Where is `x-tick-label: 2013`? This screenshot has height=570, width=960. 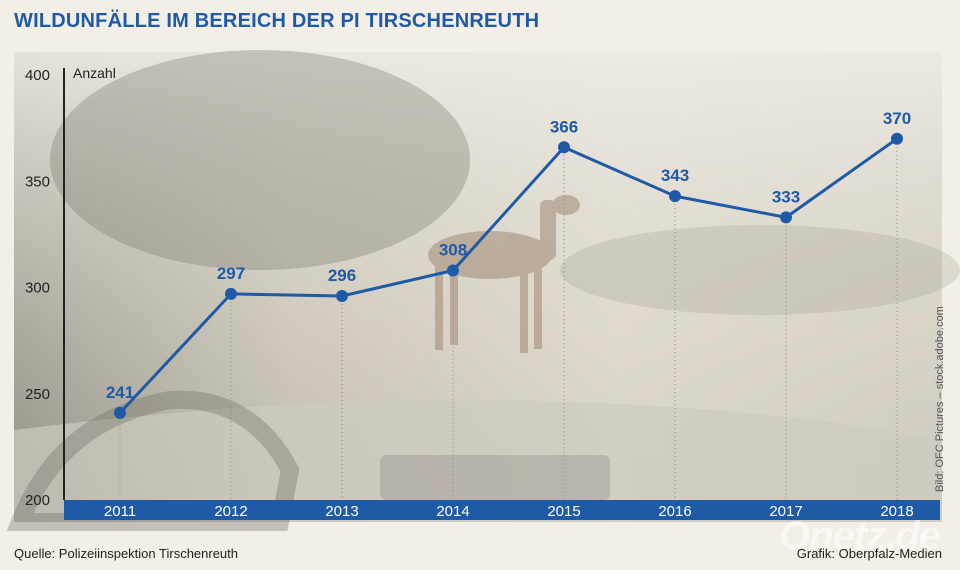 x-tick-label: 2013 is located at coordinates (341, 511).